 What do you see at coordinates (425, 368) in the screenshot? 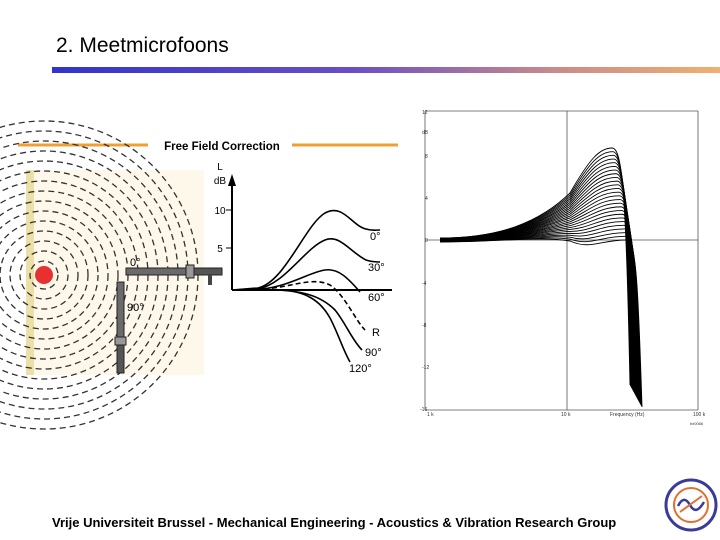
I see `right-y-tick-m12: -12` at bounding box center [425, 368].